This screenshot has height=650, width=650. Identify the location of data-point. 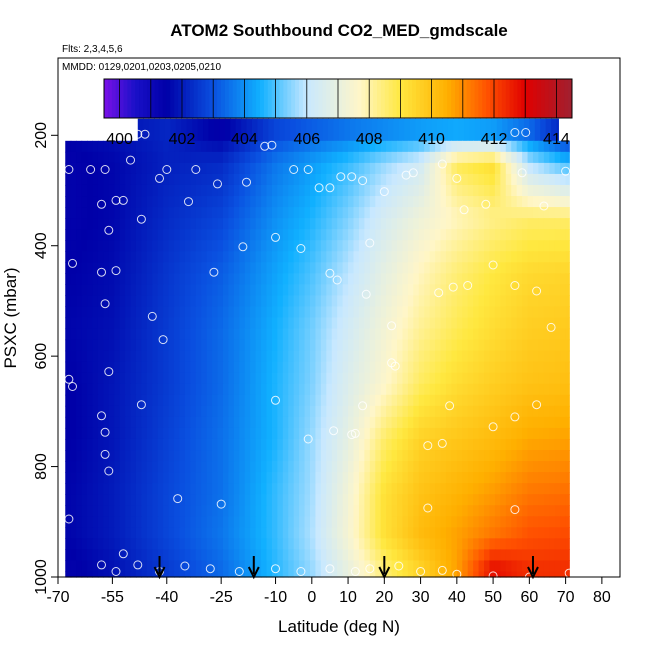
(116, 571).